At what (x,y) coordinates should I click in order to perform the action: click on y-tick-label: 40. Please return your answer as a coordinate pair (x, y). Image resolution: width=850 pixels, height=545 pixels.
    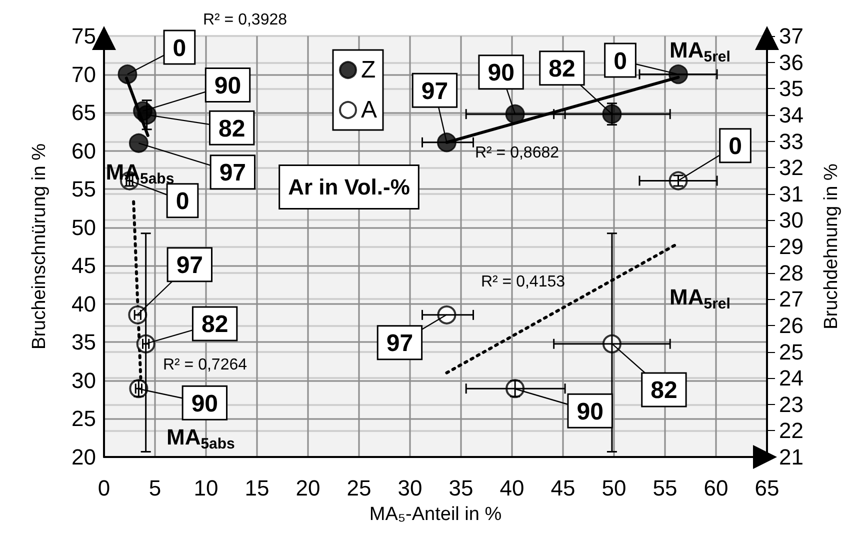
    Looking at the image, I should click on (84, 303).